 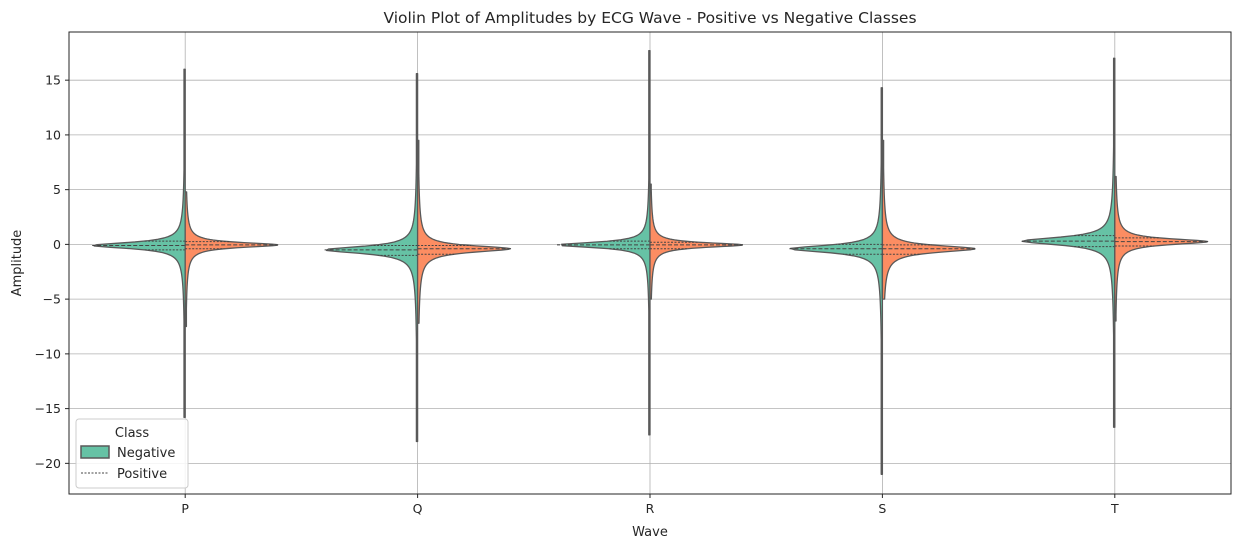 What do you see at coordinates (48, 408) in the screenshot?
I see `y-tick-label: −15` at bounding box center [48, 408].